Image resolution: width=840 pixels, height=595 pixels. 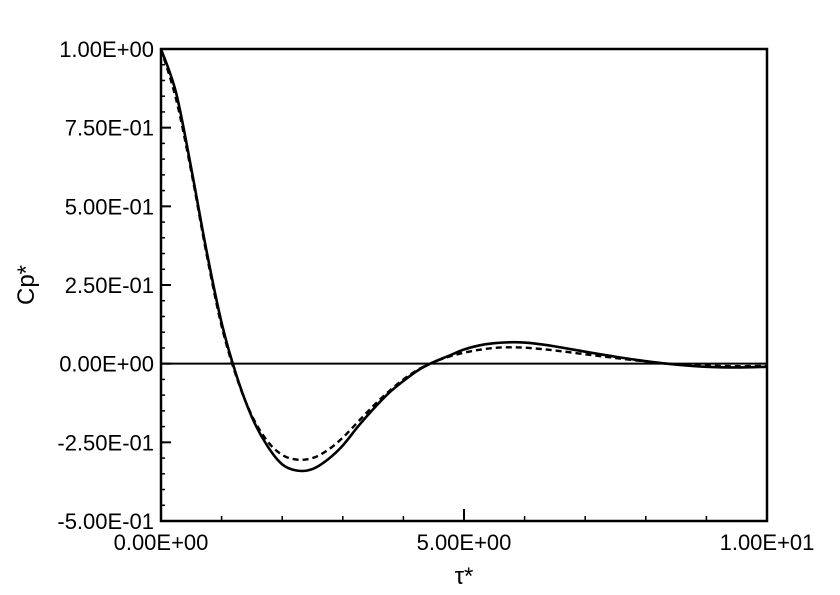 What do you see at coordinates (109, 285) in the screenshot?
I see `y-tick-label: 2.50E-01` at bounding box center [109, 285].